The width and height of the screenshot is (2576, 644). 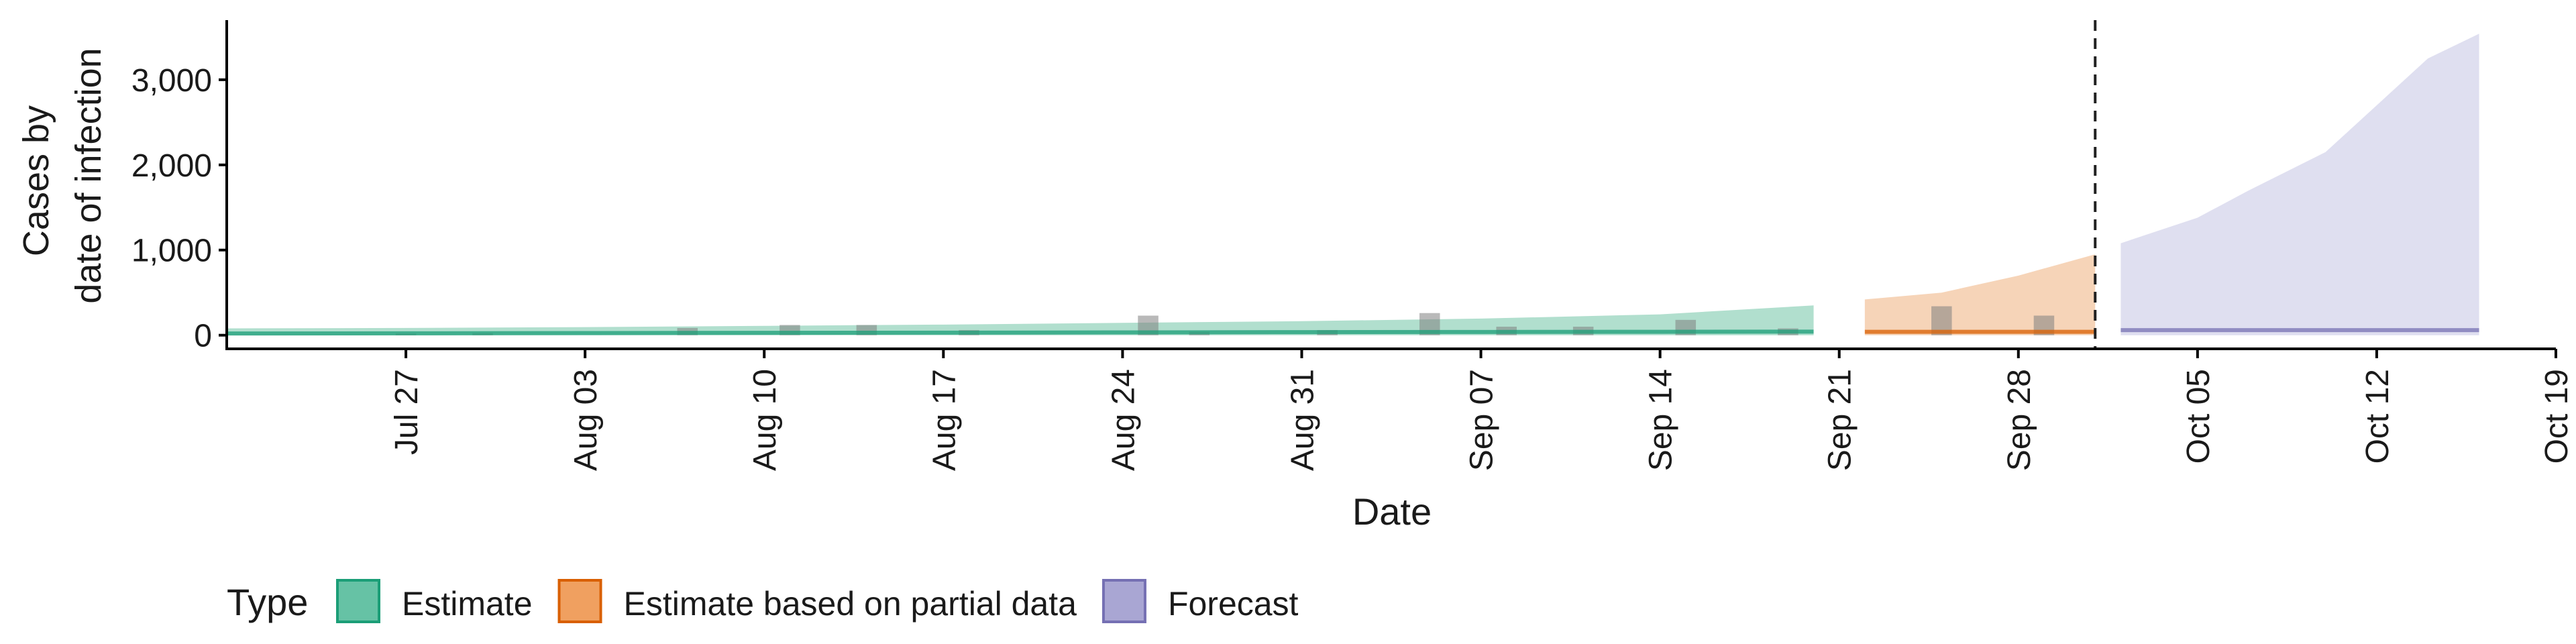 I want to click on x-tick-label: Aug 31, so click(x=1302, y=420).